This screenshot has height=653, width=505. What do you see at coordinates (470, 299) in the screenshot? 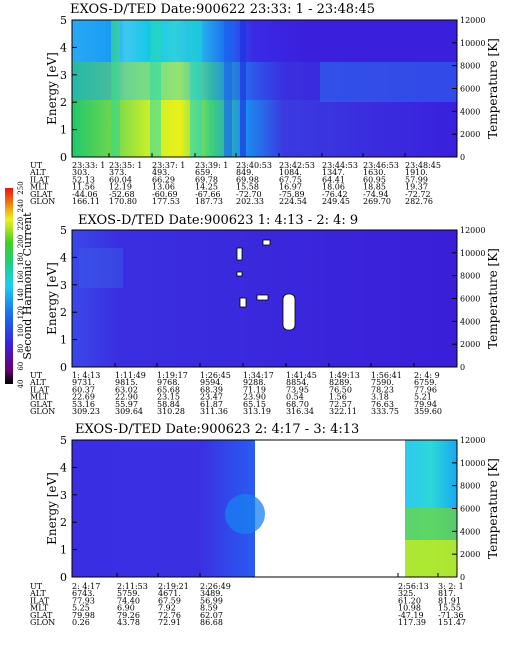
I see `y2-tick-label: 6000` at bounding box center [470, 299].